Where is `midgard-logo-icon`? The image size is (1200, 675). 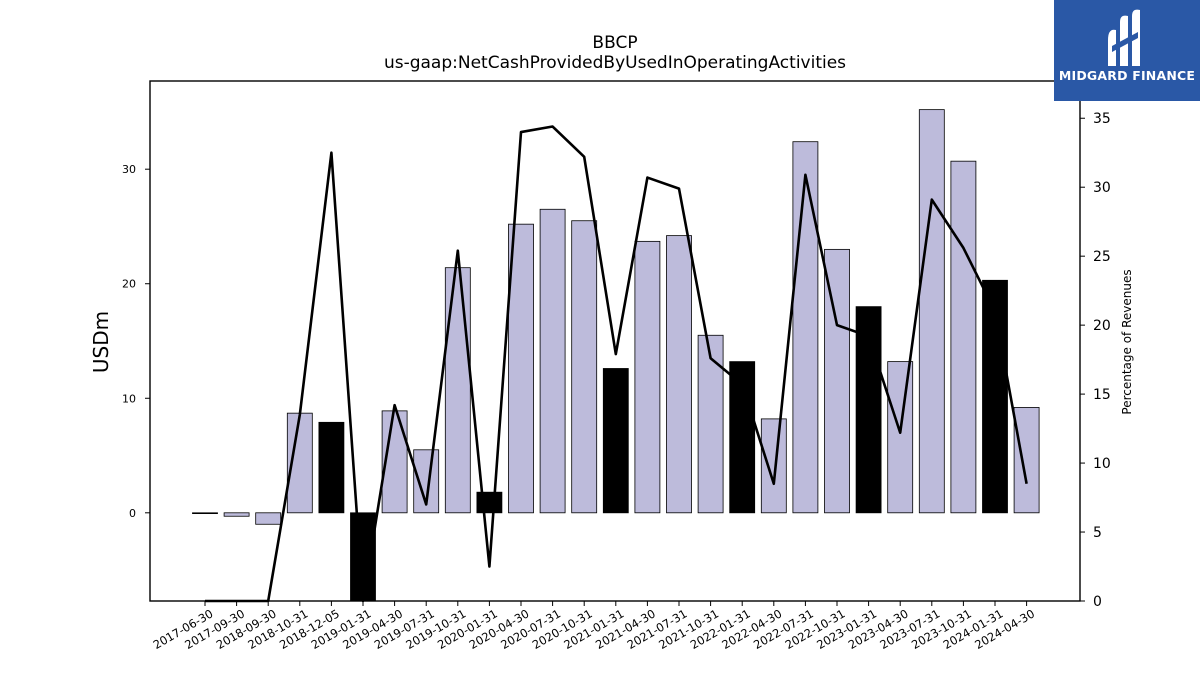
midgard-logo-icon is located at coordinates (1124, 38).